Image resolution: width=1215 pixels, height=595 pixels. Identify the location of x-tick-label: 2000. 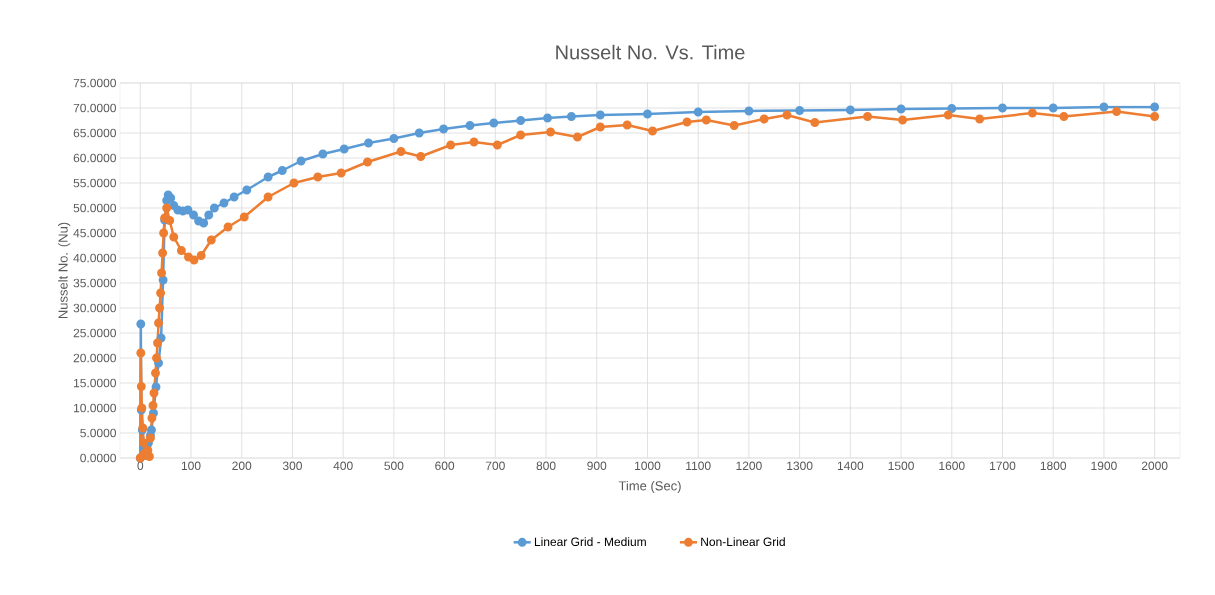
(1154, 466).